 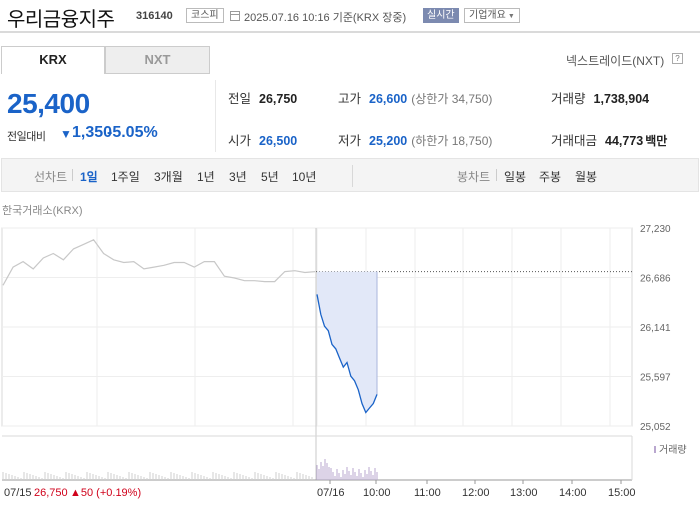 I want to click on change-label: 전일대비, so click(x=26, y=137).